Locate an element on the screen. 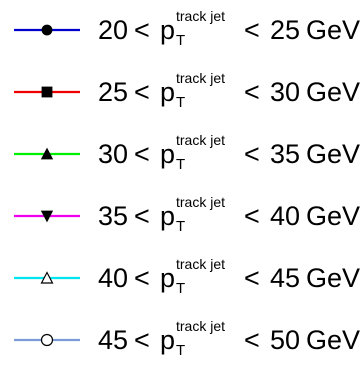 The width and height of the screenshot is (363, 366). range-high: 35 is located at coordinates (285, 154).